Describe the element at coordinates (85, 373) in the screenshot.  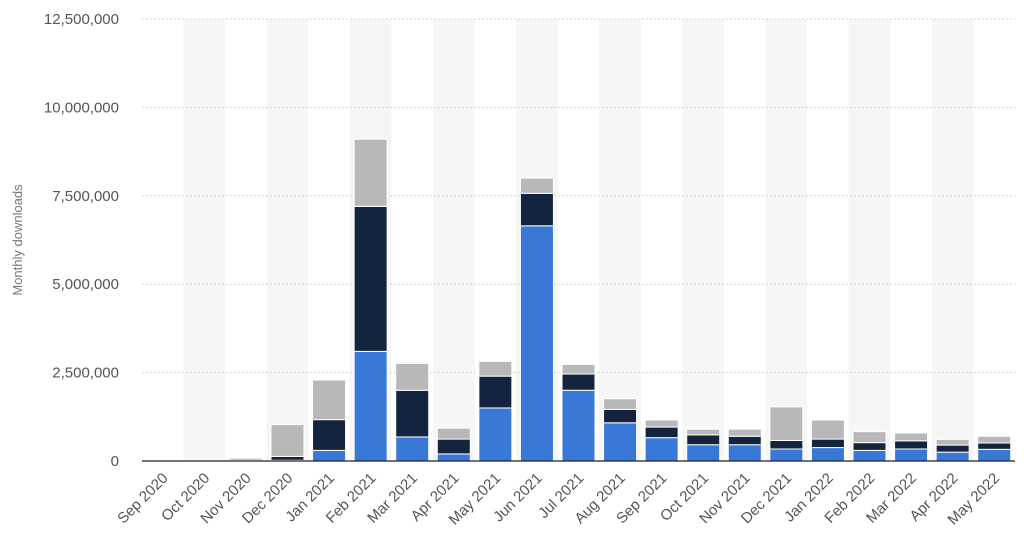
I see `y-tick-label: 2,500,000` at that location.